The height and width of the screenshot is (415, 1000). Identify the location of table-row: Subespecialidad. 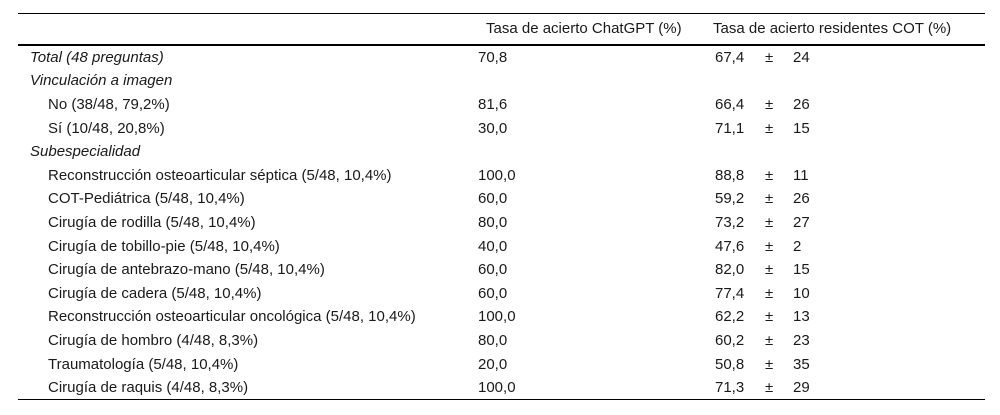
(501, 152).